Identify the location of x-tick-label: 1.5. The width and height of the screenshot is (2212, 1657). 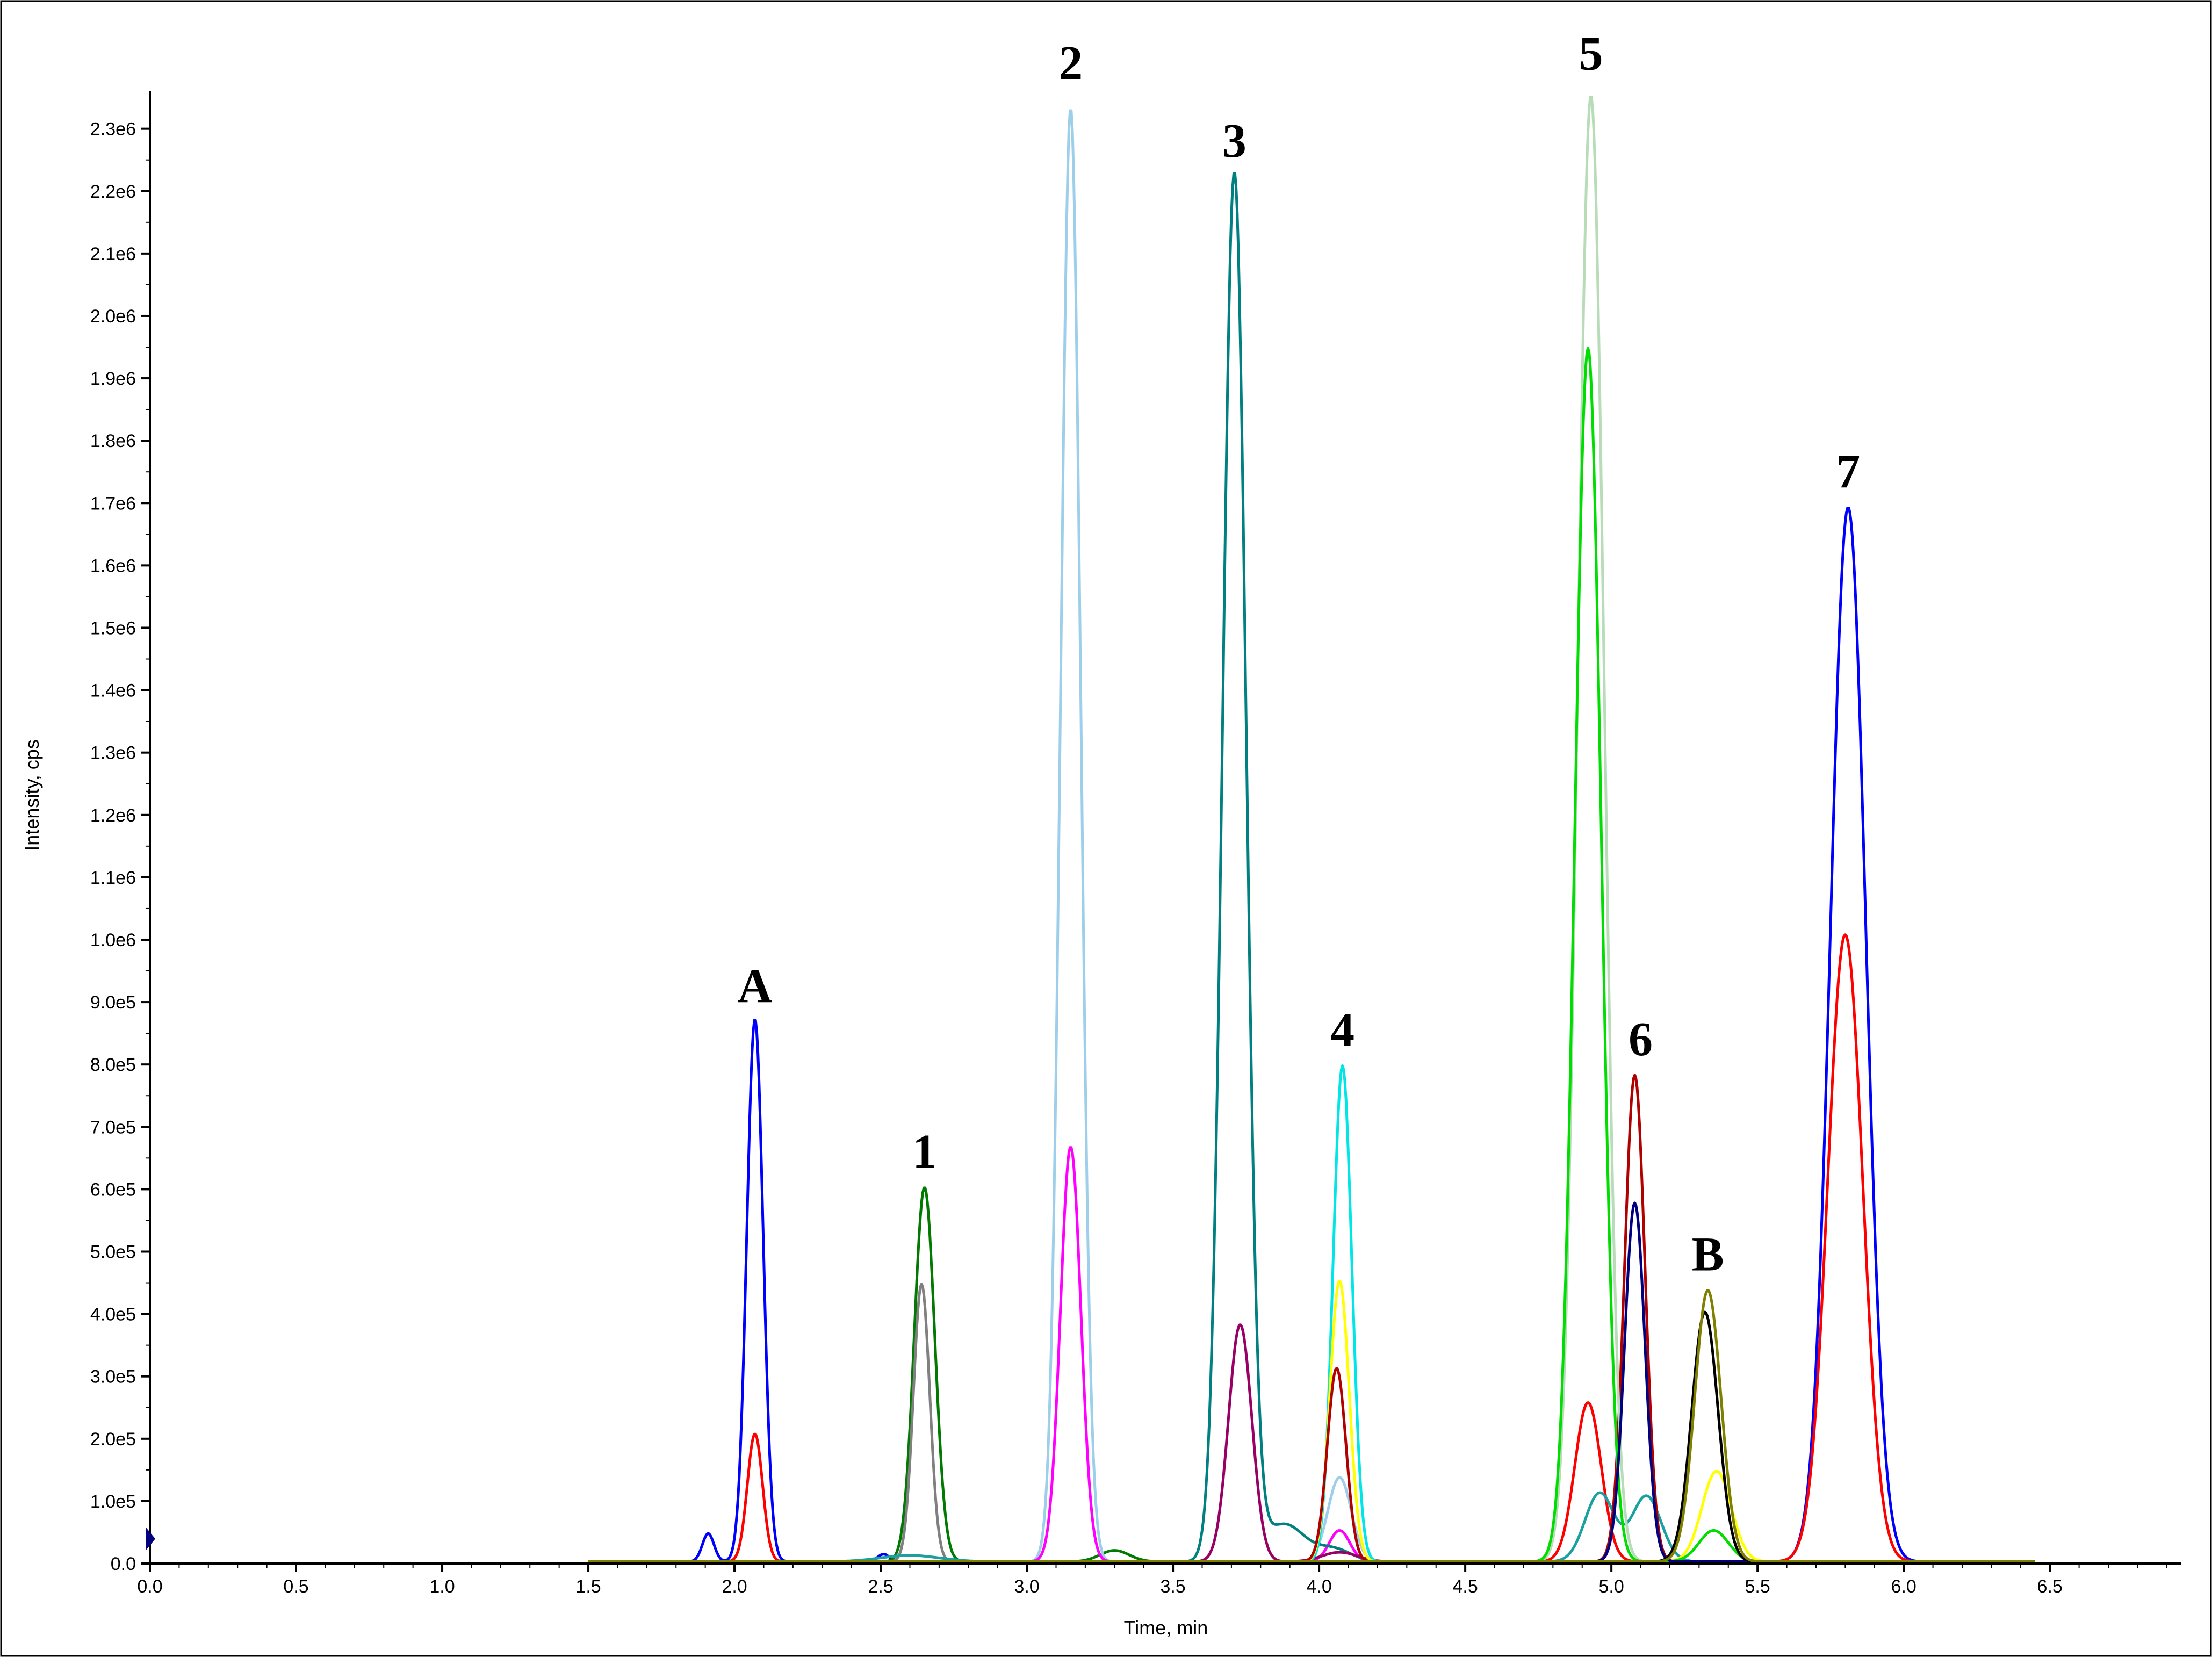
(588, 1586).